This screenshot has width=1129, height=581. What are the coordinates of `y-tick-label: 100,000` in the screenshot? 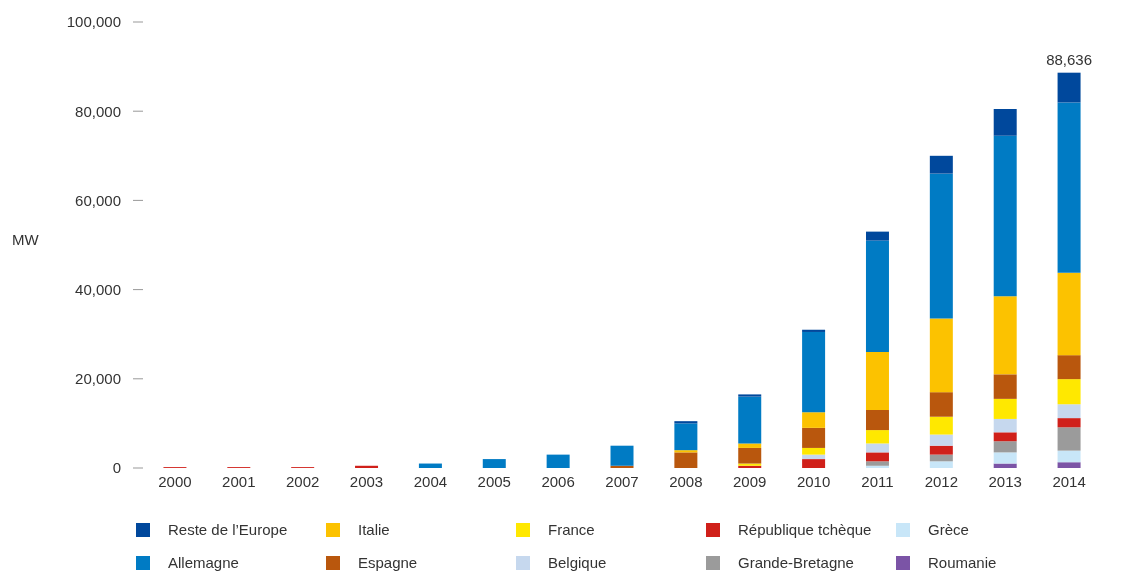 It's located at (93, 22).